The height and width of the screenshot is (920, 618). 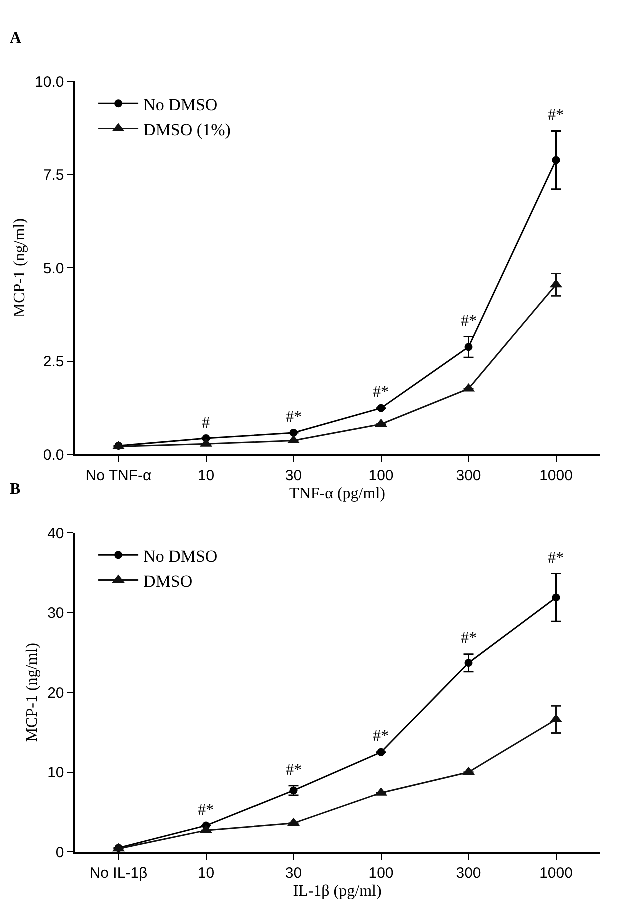 What do you see at coordinates (53, 362) in the screenshot?
I see `y-tick-label: 2.5` at bounding box center [53, 362].